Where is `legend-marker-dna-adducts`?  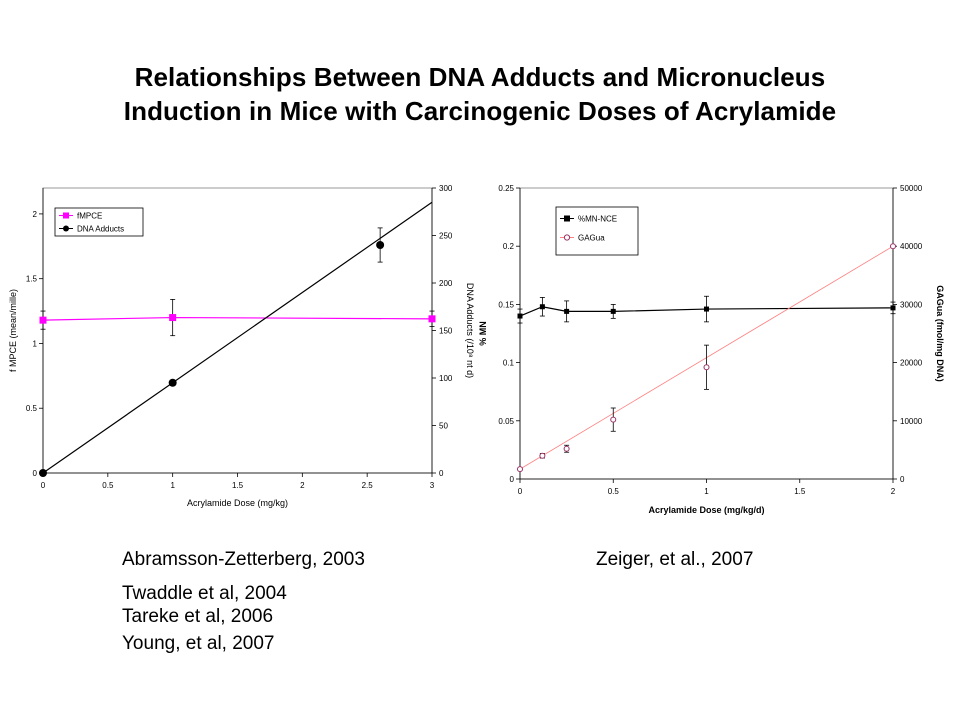
legend-marker-dna-adducts is located at coordinates (66, 228).